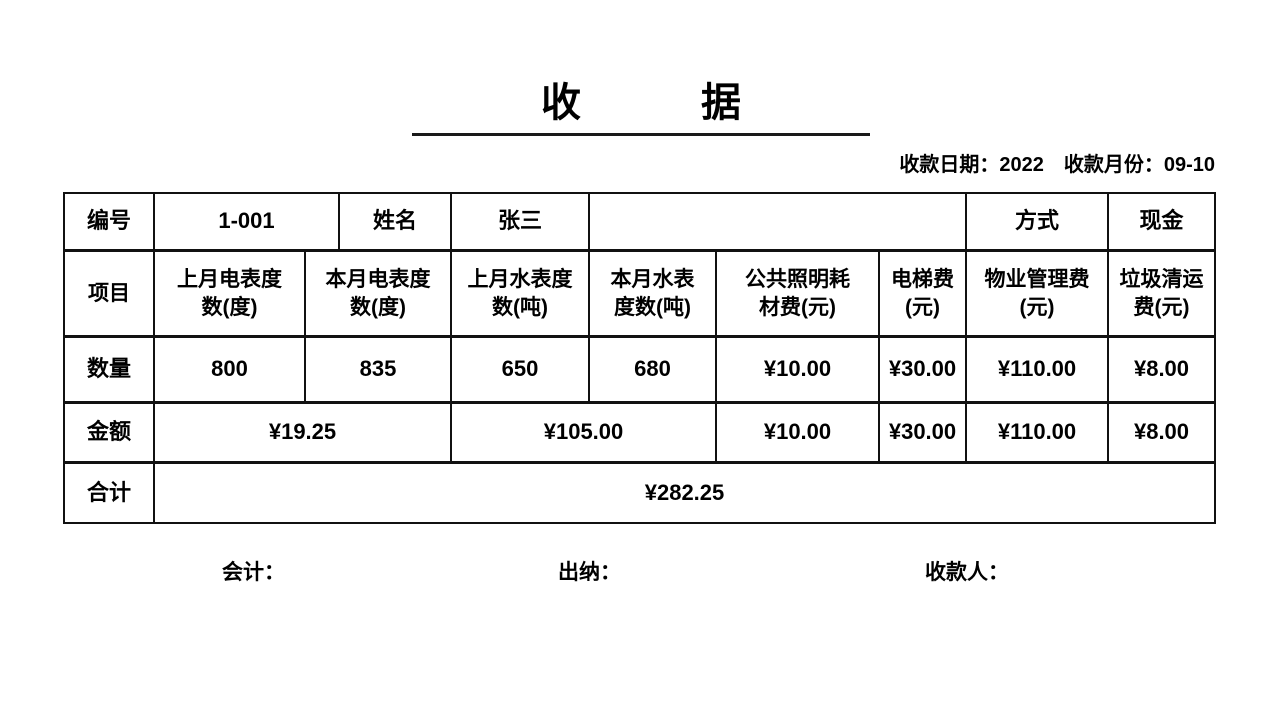 The height and width of the screenshot is (720, 1280). What do you see at coordinates (1161, 432) in the screenshot?
I see `cell-amount-garbage: ¥8.00` at bounding box center [1161, 432].